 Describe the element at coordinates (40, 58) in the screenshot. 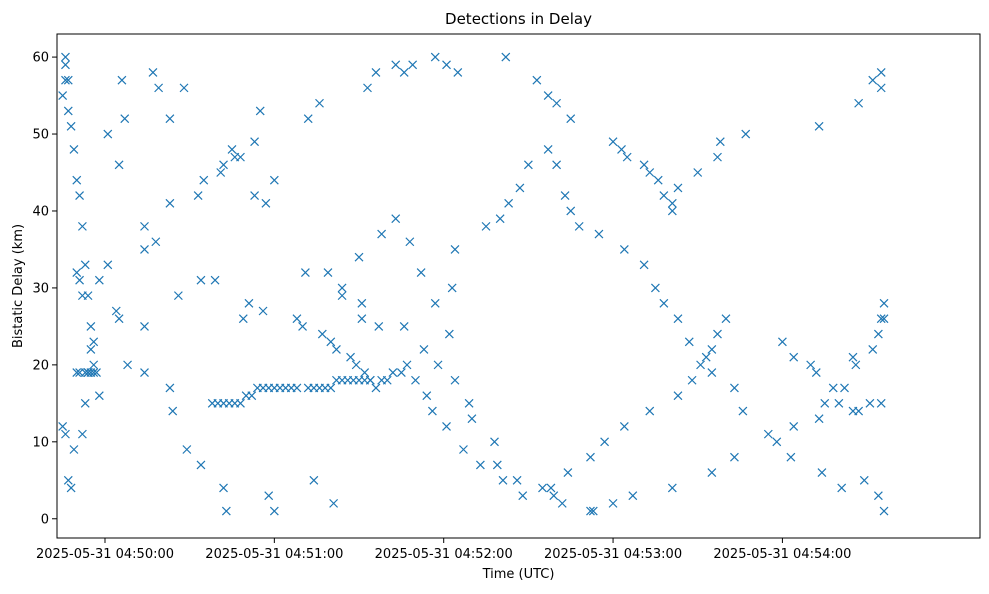

I see `y-tick-label: 60` at that location.